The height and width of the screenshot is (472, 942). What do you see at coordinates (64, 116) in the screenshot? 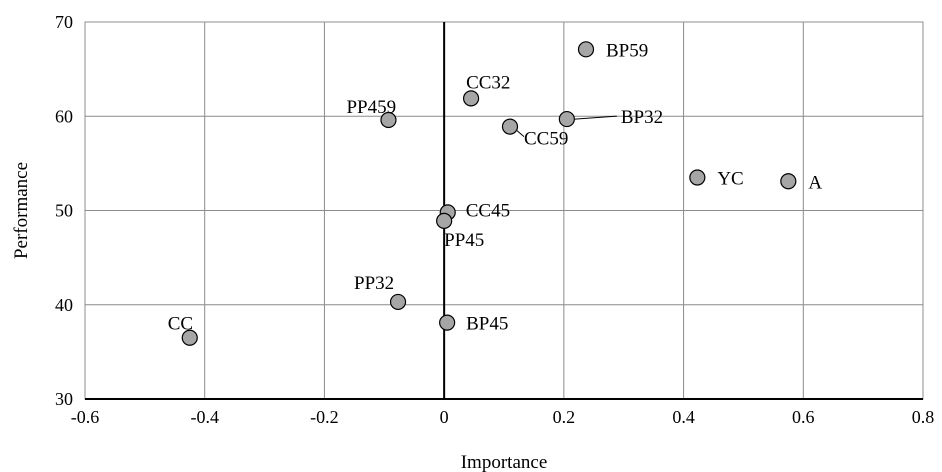
I see `y-tick-label: 60` at bounding box center [64, 116].